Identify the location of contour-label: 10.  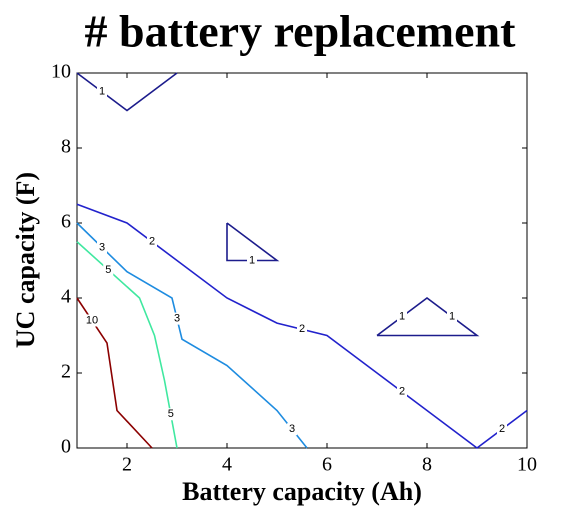
(92, 320).